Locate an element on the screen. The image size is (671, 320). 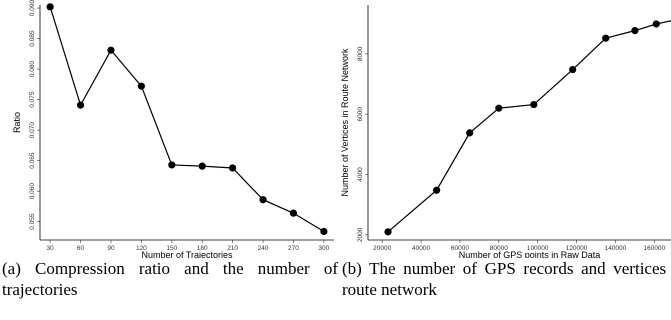
x-axis-title: Number of GPS points in Raw Data is located at coordinates (530, 254).